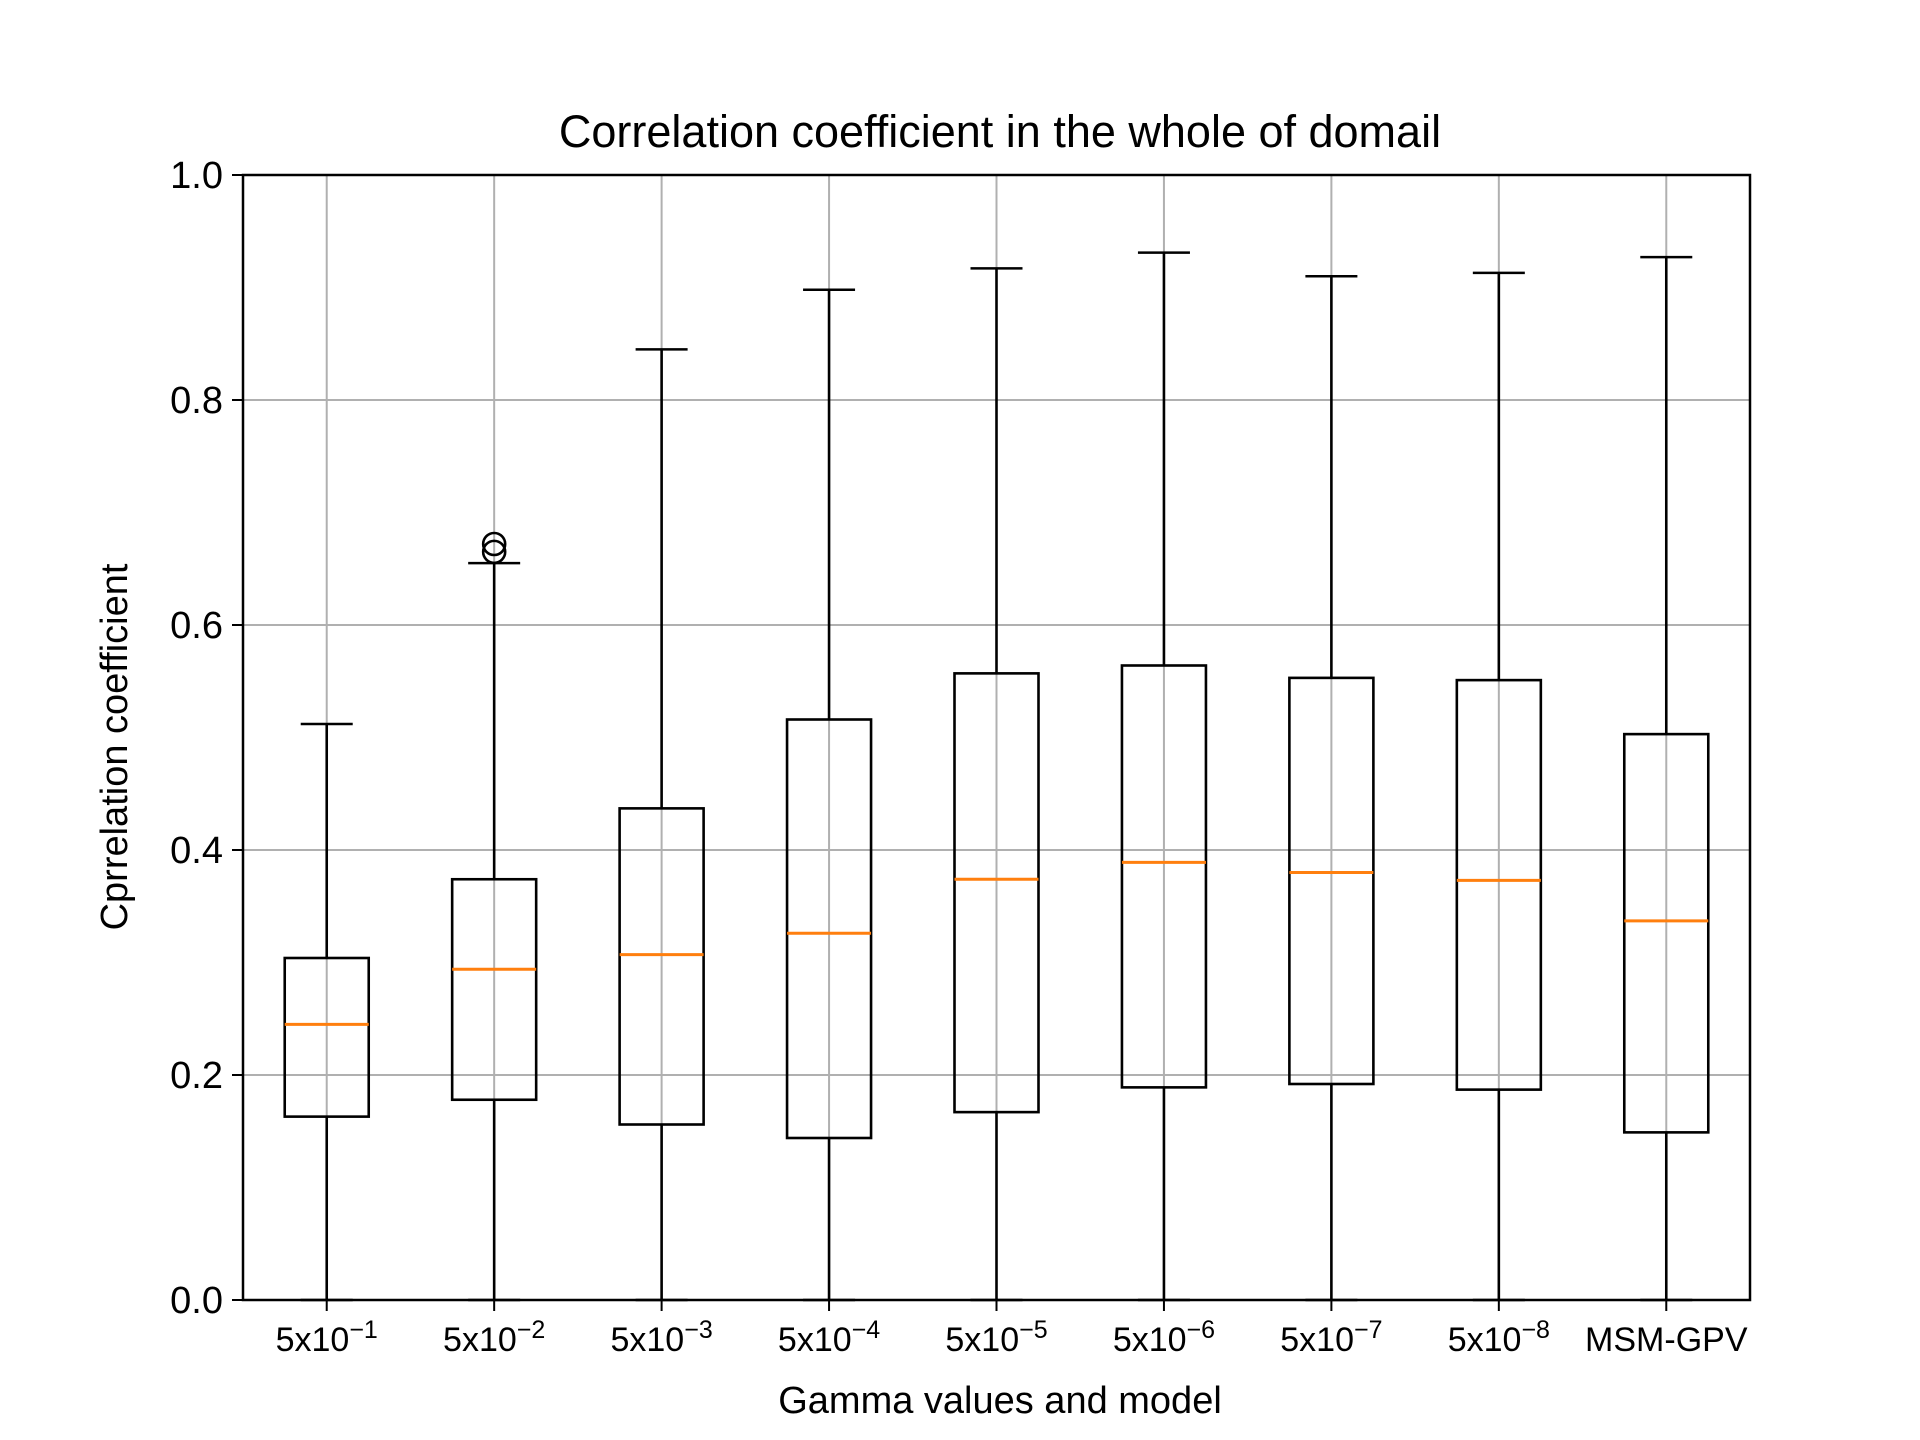 Image resolution: width=1920 pixels, height=1440 pixels. I want to click on x-tick-label: 5x10⁻⁴, so click(829, 1337).